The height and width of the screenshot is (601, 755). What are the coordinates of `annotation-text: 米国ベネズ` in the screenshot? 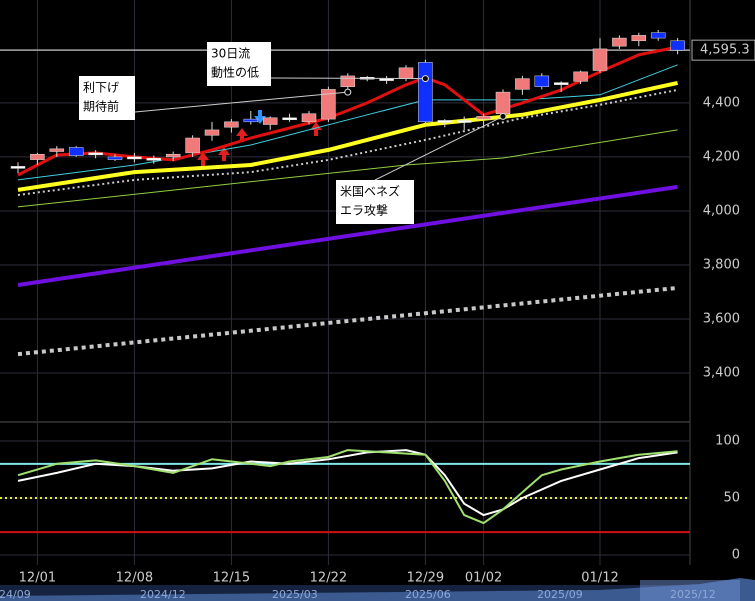 It's located at (370, 191).